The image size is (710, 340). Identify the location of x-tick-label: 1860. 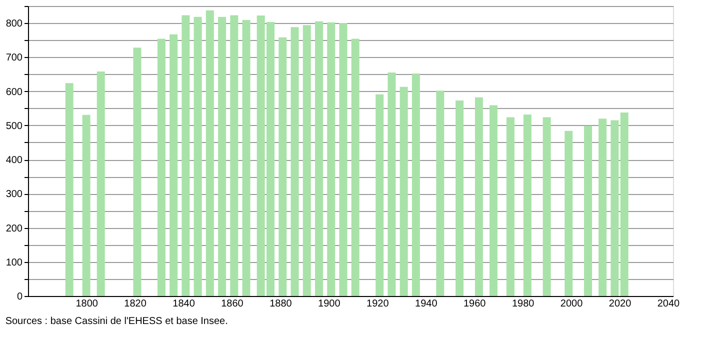
(232, 304).